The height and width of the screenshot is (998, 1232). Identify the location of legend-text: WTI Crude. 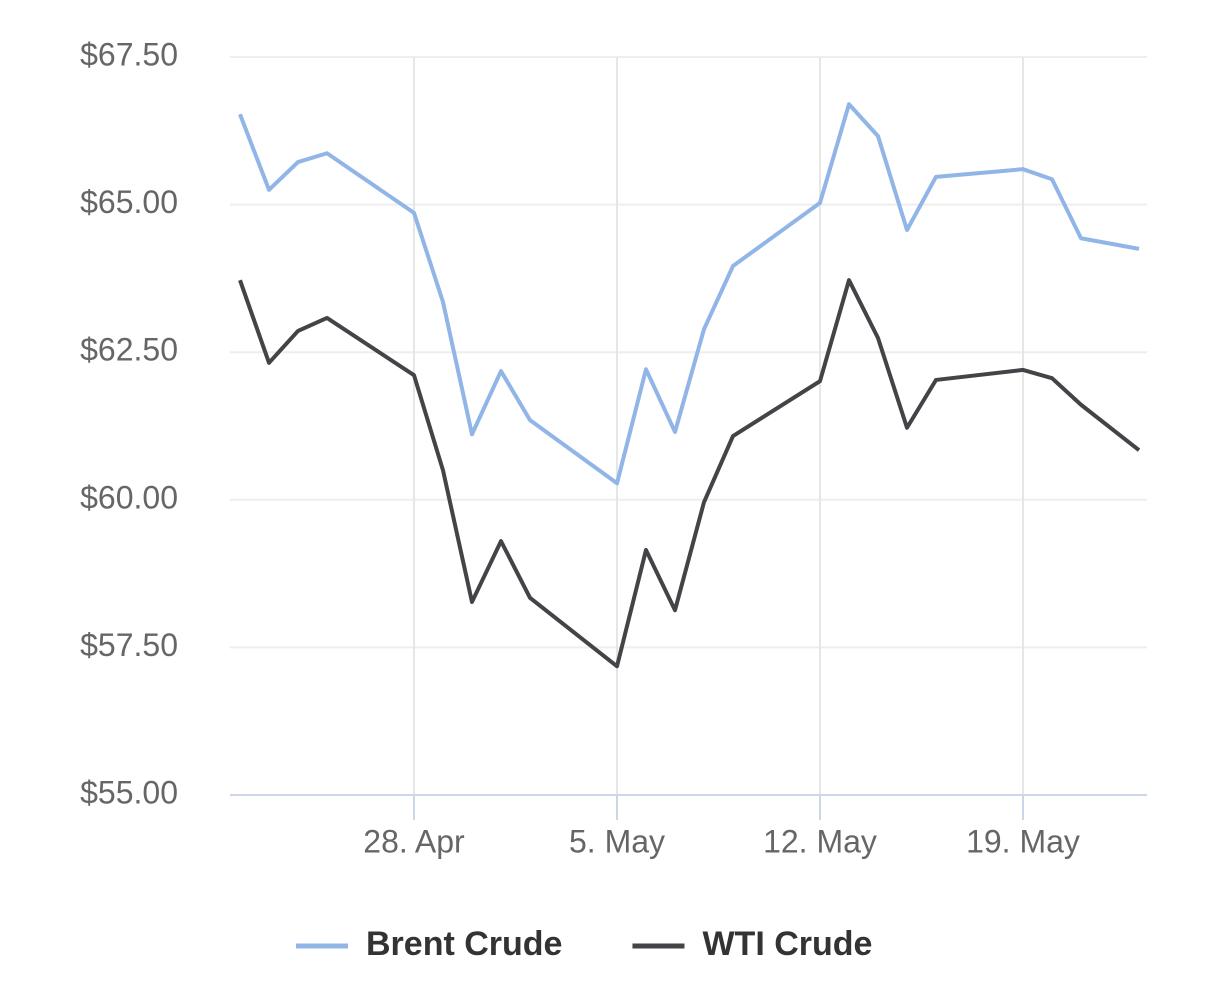
(787, 944).